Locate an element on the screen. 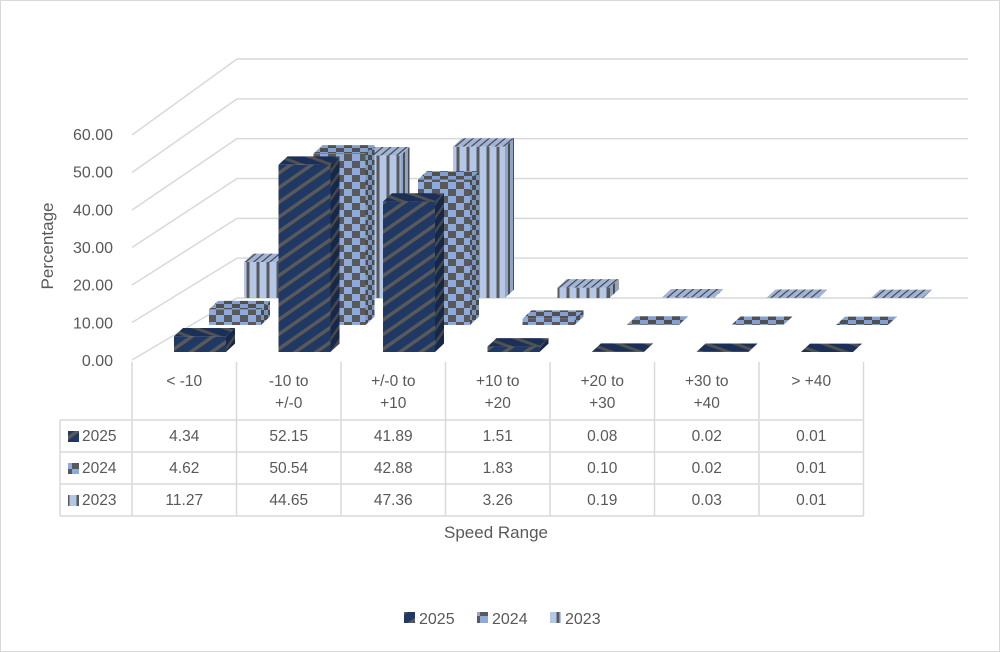 This screenshot has height=652, width=1000. table-cell: 0.01 is located at coordinates (811, 436).